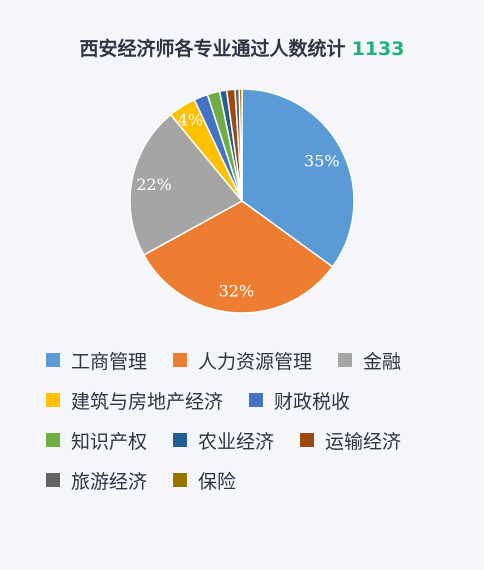 The width and height of the screenshot is (484, 570). I want to click on legend-item: 旅游经济, so click(96, 480).